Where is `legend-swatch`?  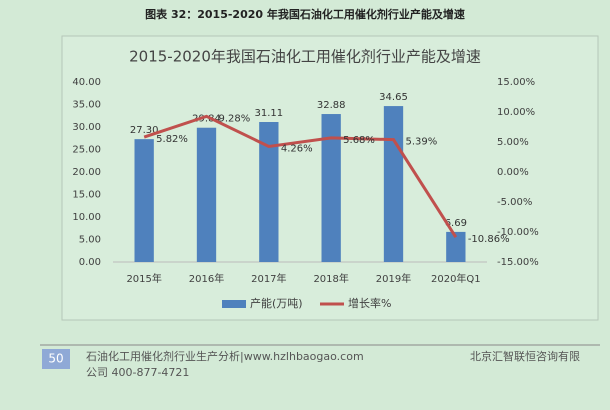
legend-swatch is located at coordinates (234, 304).